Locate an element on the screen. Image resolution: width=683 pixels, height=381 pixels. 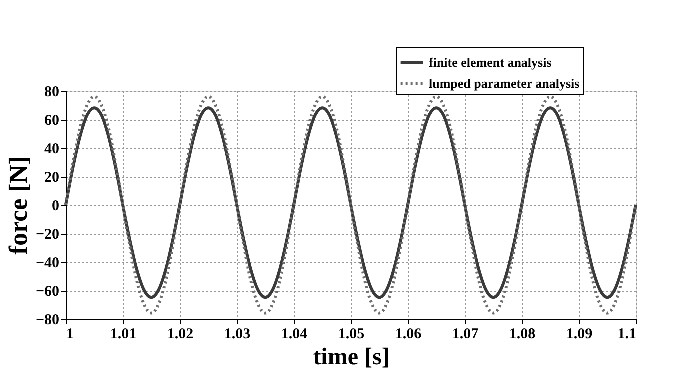
x-tick-label: 1.1 is located at coordinates (627, 334).